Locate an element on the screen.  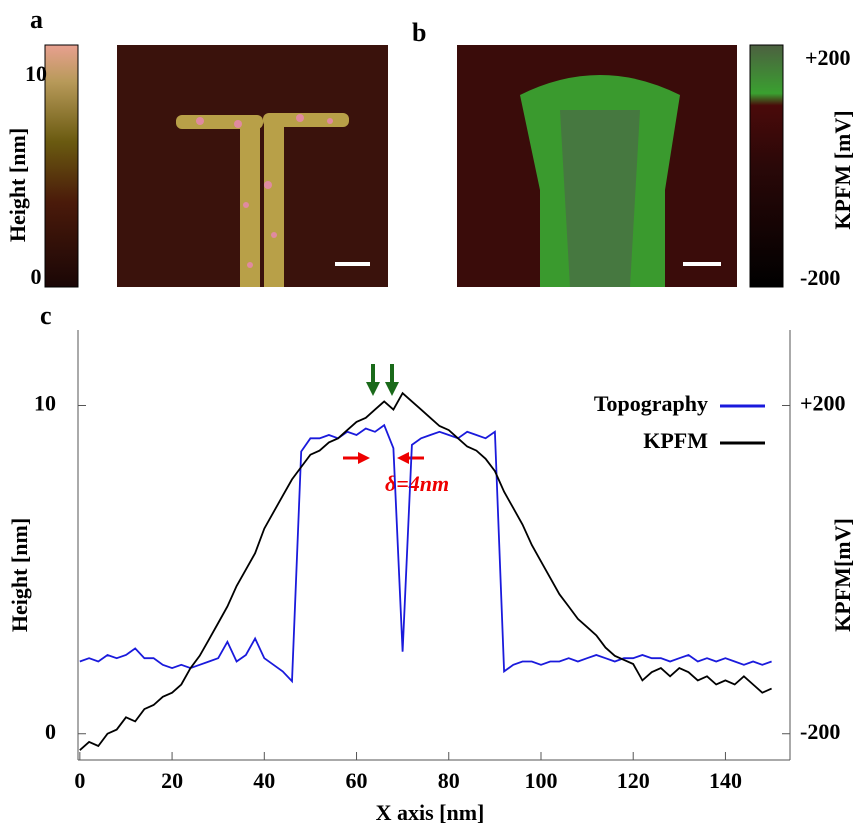
kpfm-region is located at coordinates (600, 198).